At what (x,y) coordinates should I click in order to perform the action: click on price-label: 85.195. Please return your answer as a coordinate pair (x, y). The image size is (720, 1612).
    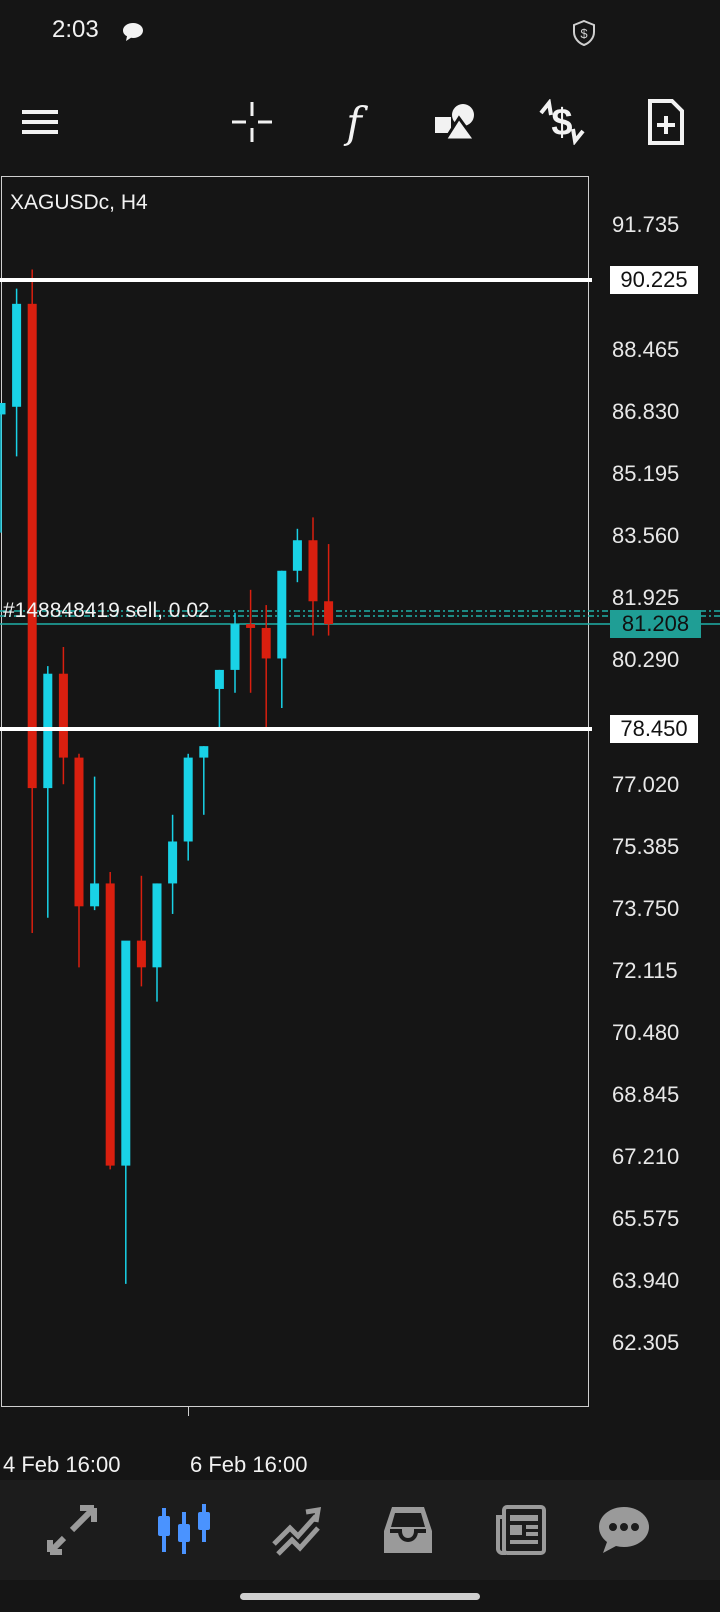
    Looking at the image, I should click on (646, 473).